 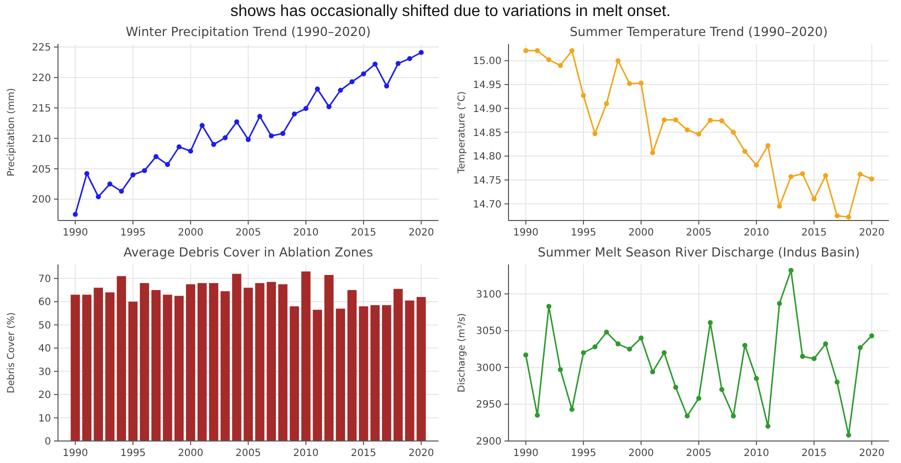 I want to click on x-tick-label: 1995, so click(x=133, y=233).